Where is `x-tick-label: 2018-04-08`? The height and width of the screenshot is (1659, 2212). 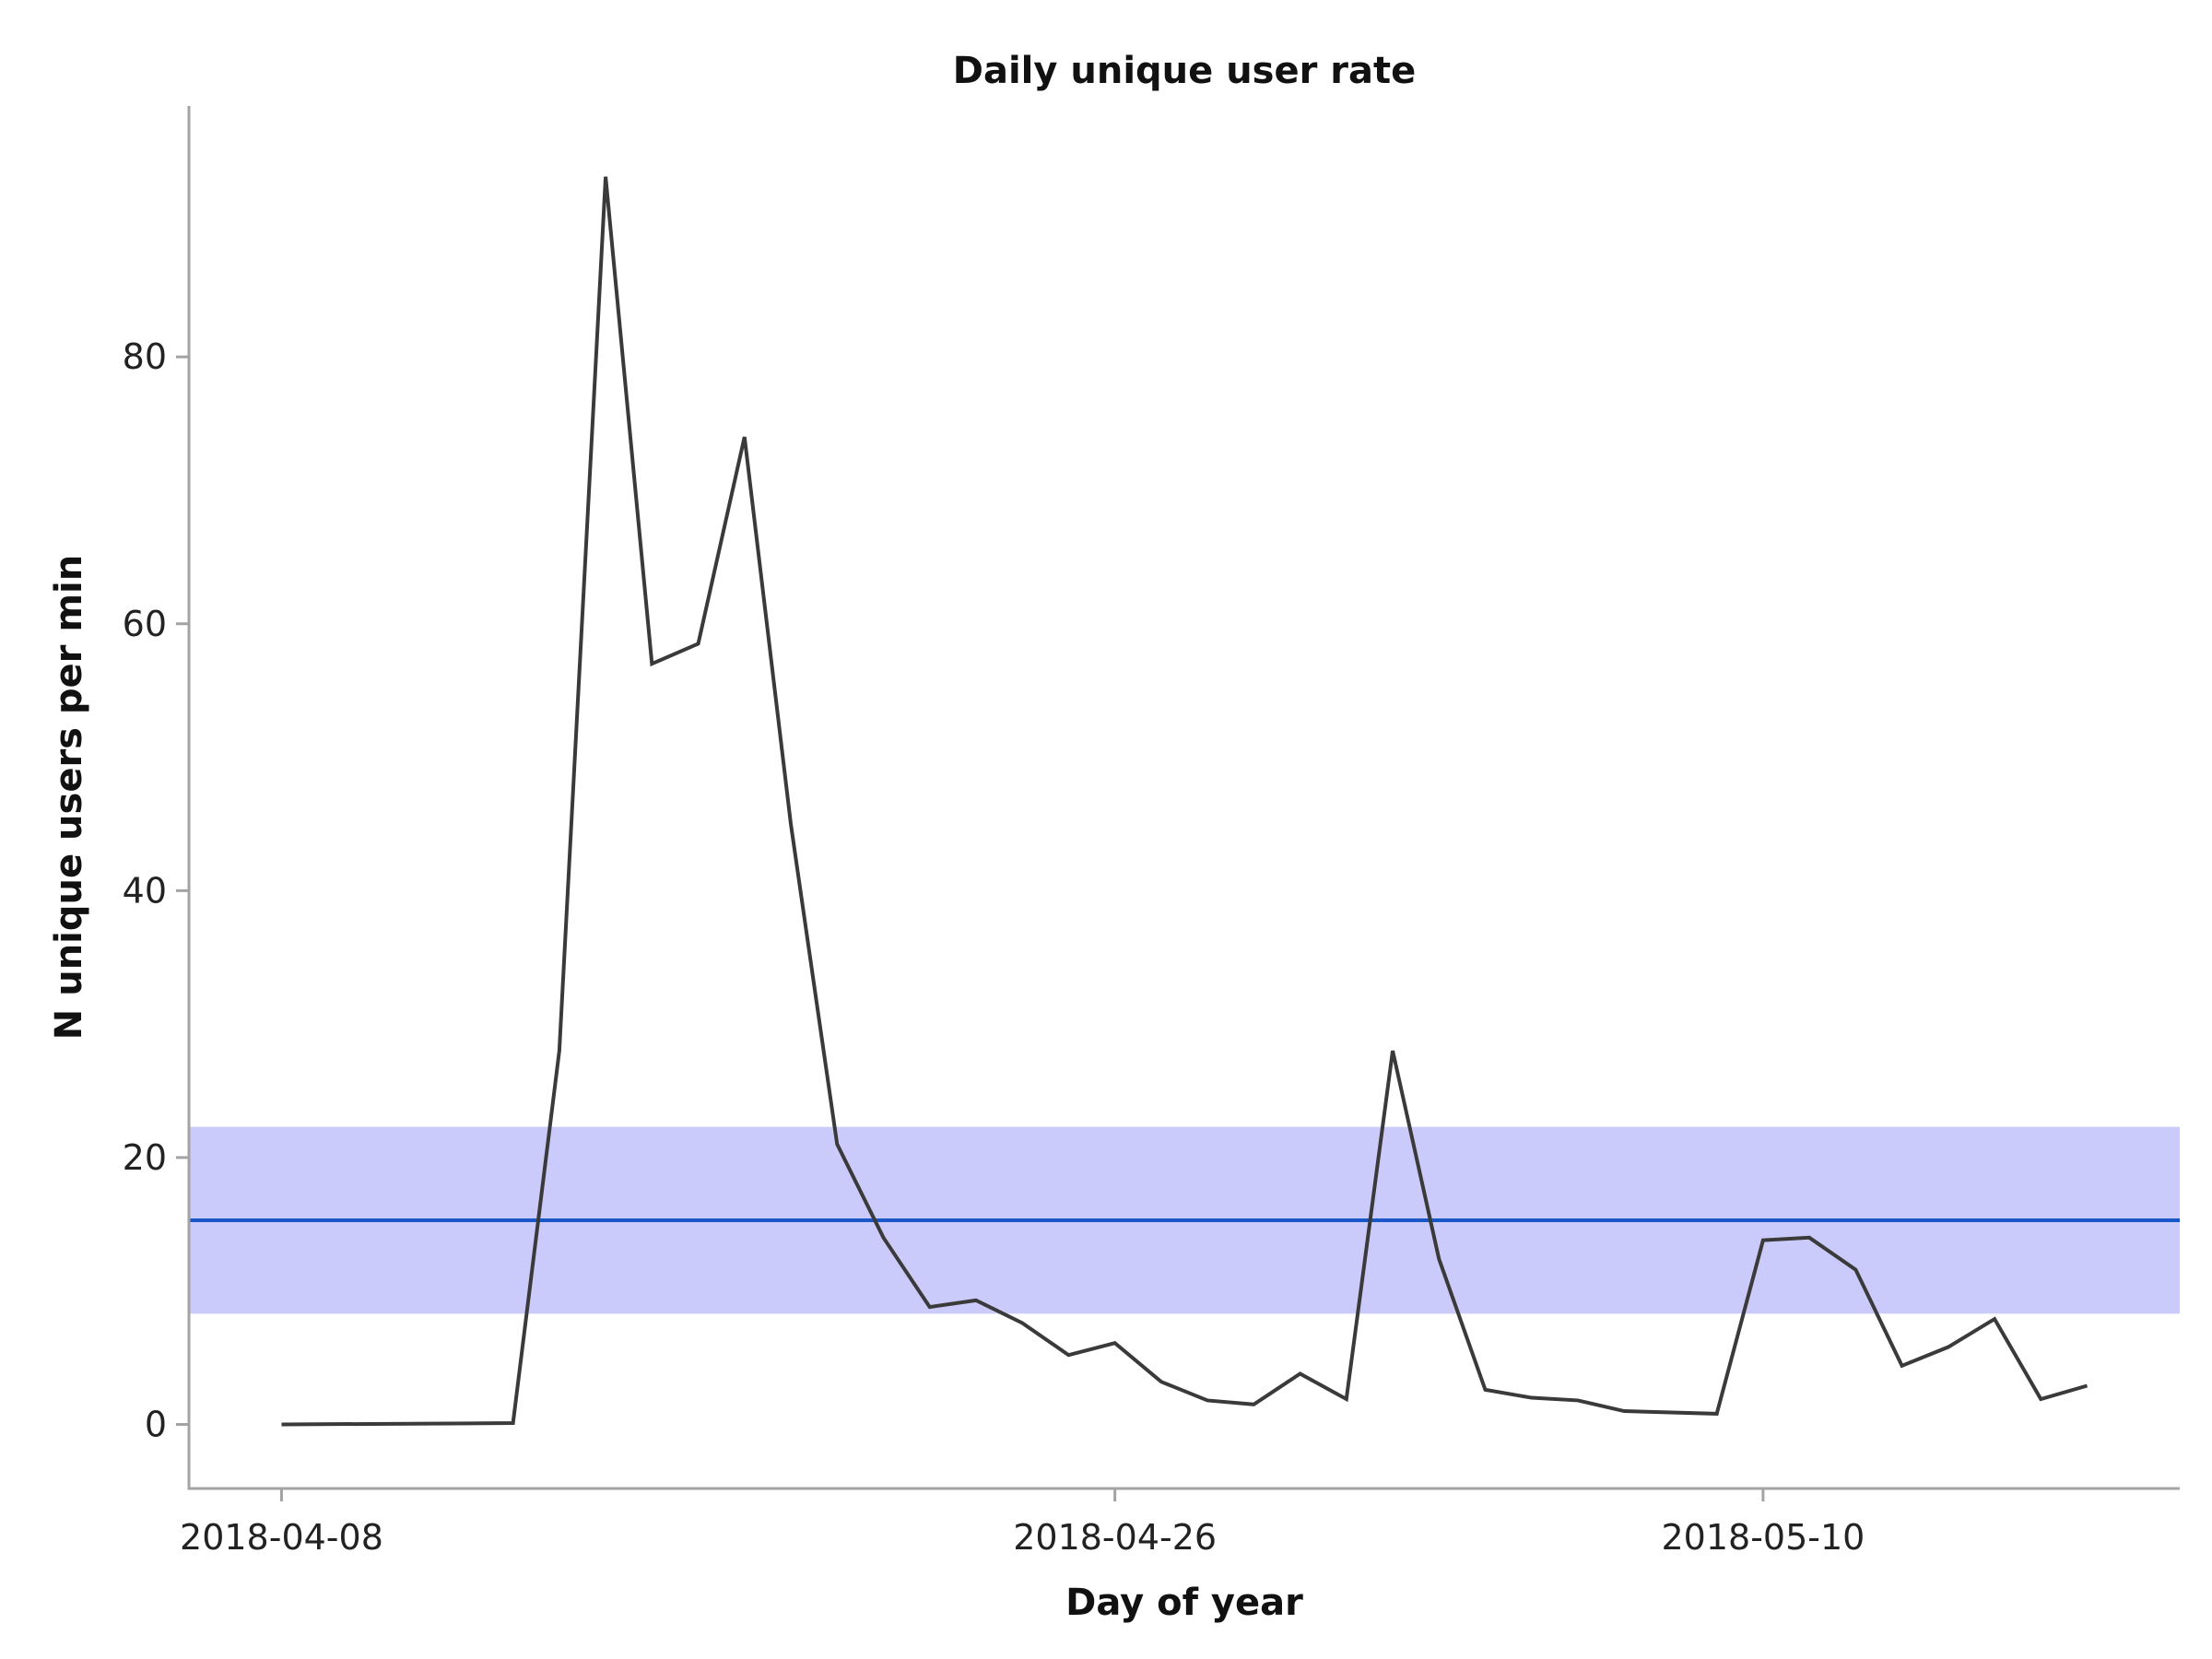 x-tick-label: 2018-04-08 is located at coordinates (281, 1537).